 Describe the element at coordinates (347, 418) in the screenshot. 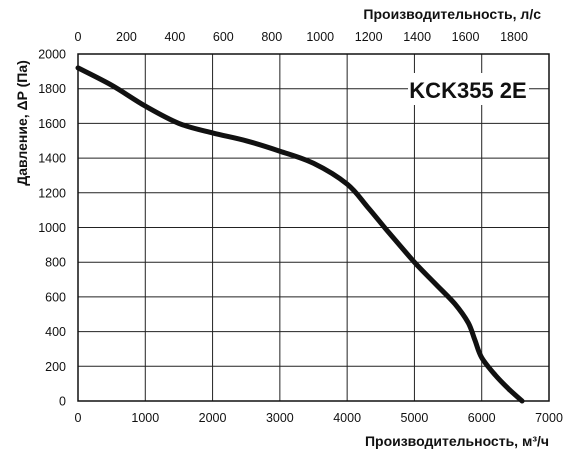

I see `x-bottom-tick-label: 4000` at that location.